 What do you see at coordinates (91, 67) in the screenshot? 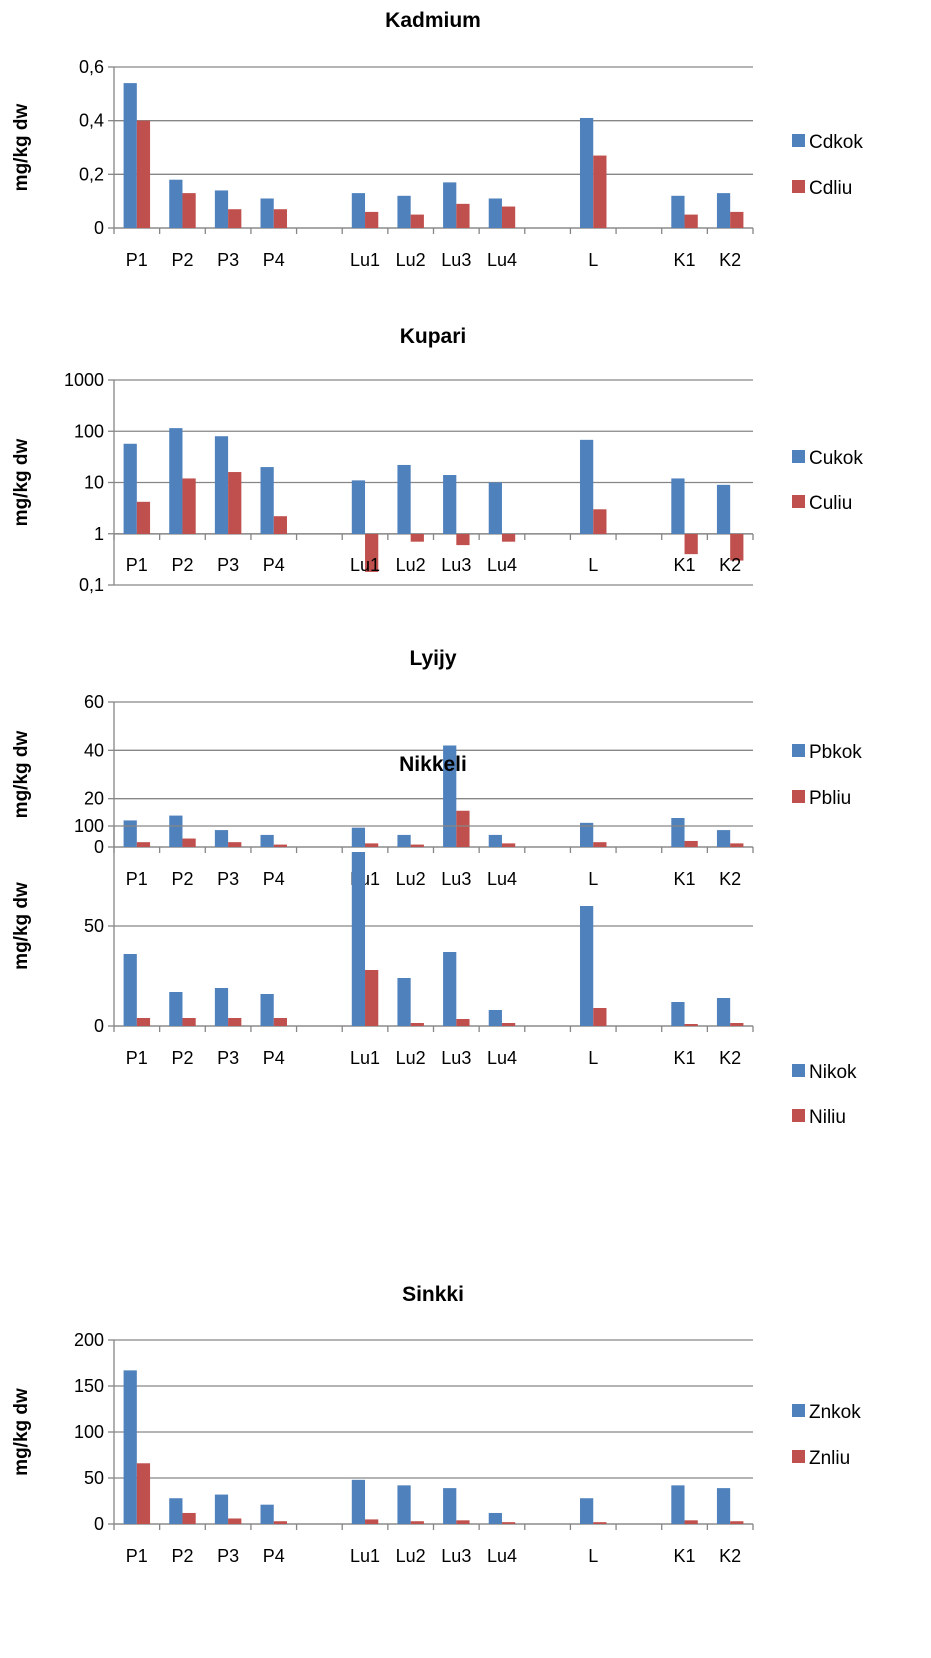
I see `y-tick-label: 0,6` at bounding box center [91, 67].